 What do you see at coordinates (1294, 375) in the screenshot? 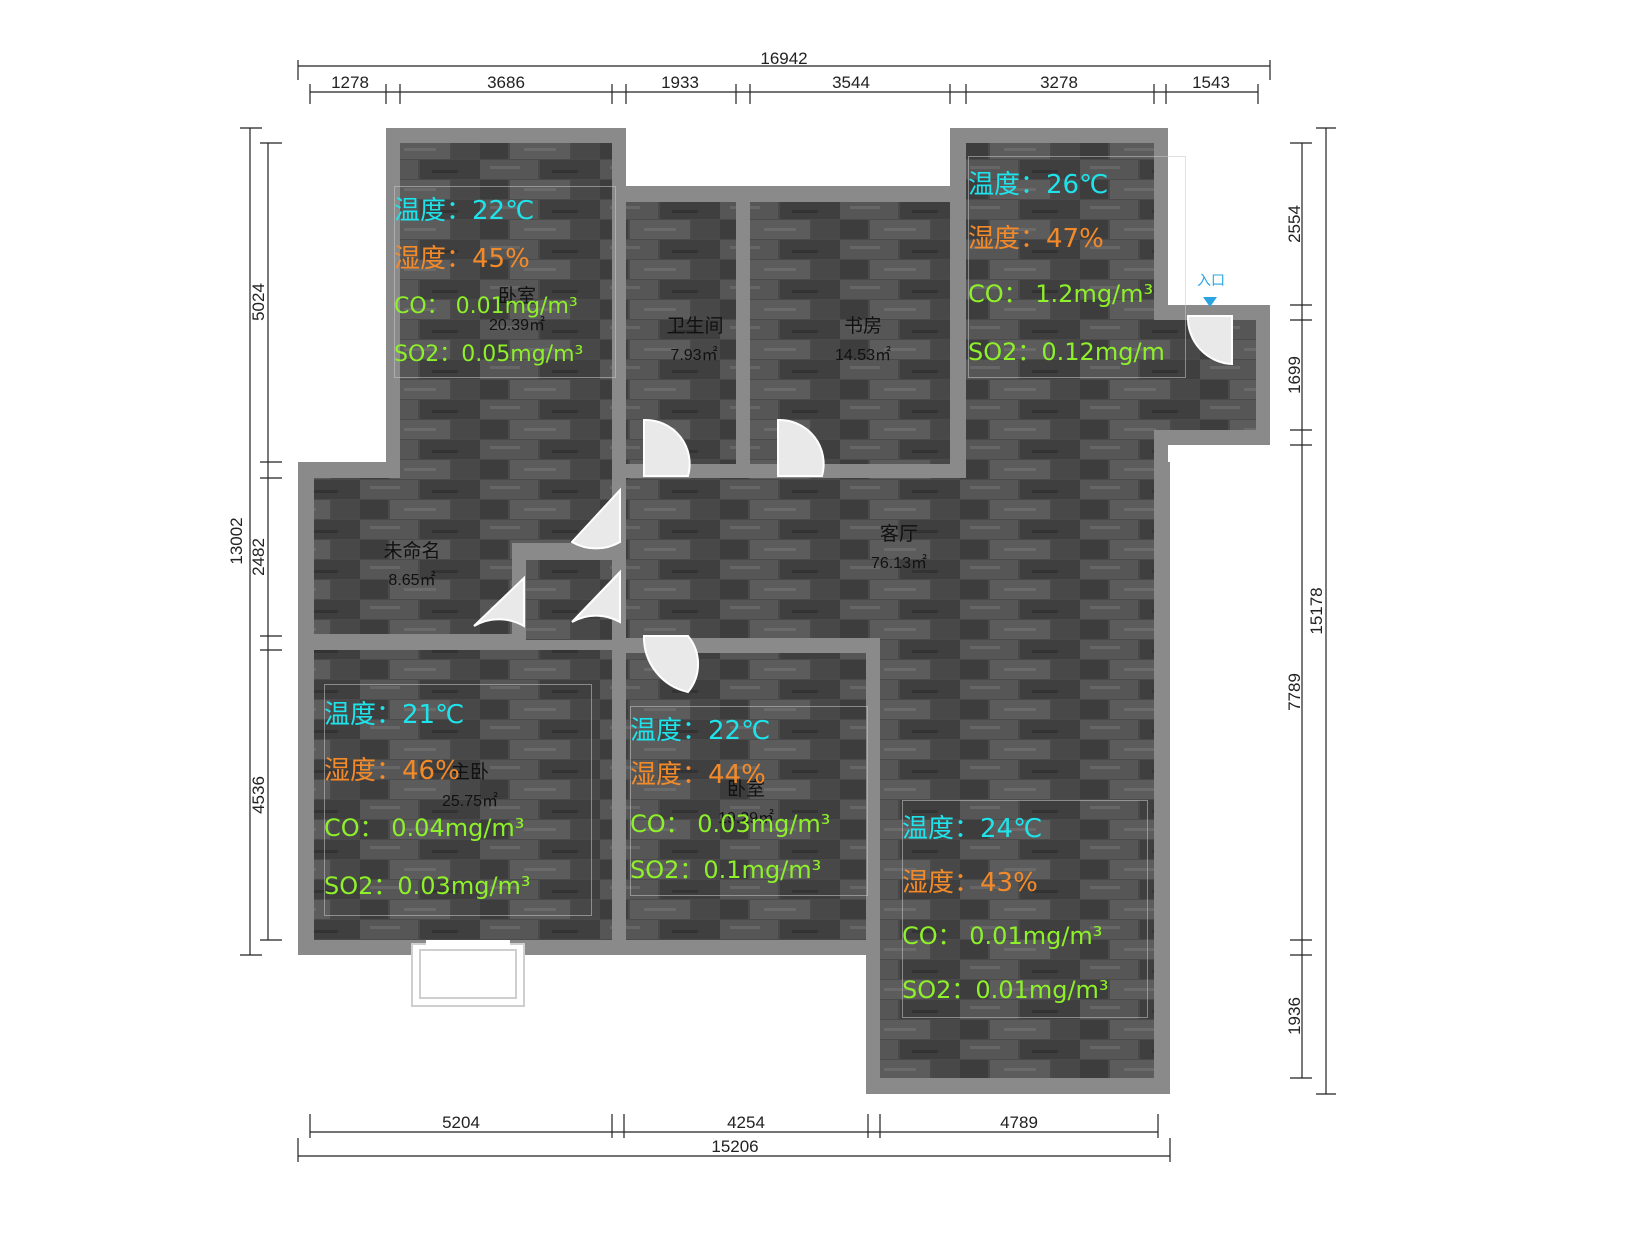
I see `dim-right-2: 1699` at bounding box center [1294, 375].